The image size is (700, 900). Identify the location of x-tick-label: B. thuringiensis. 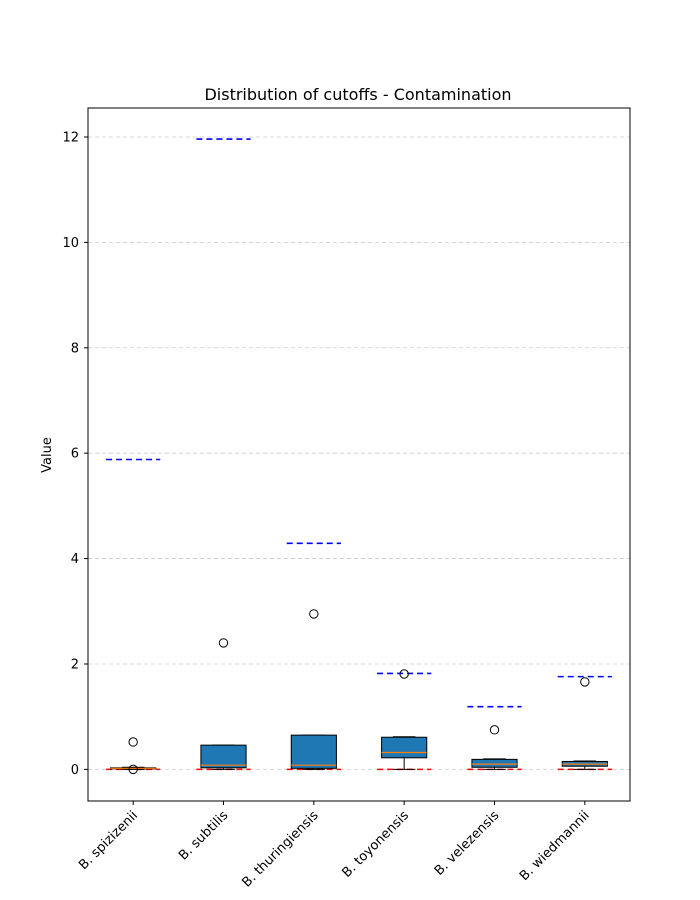
(280, 849).